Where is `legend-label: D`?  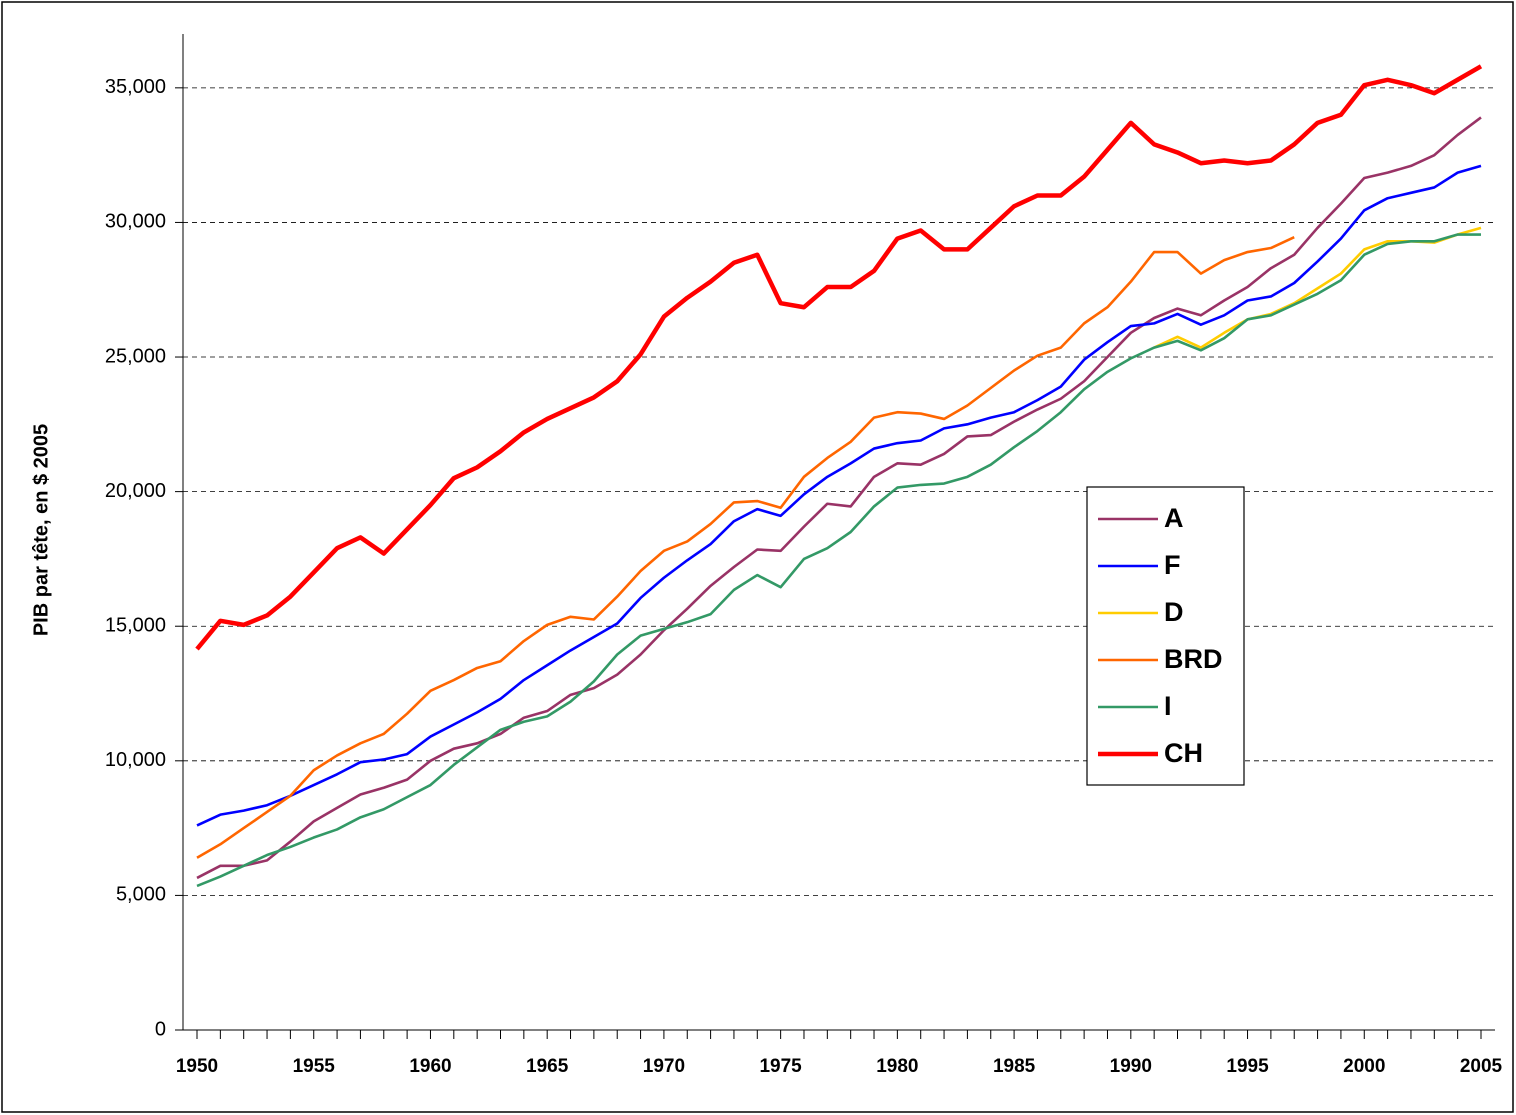
legend-label: D is located at coordinates (1174, 612).